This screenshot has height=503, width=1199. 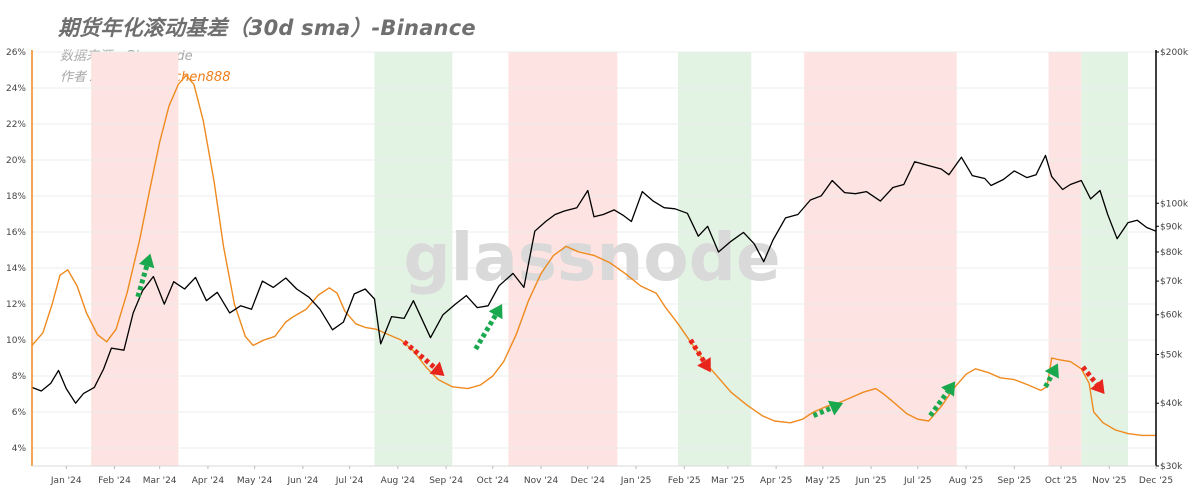 What do you see at coordinates (19, 449) in the screenshot?
I see `y-left-tick-label: 4%` at bounding box center [19, 449].